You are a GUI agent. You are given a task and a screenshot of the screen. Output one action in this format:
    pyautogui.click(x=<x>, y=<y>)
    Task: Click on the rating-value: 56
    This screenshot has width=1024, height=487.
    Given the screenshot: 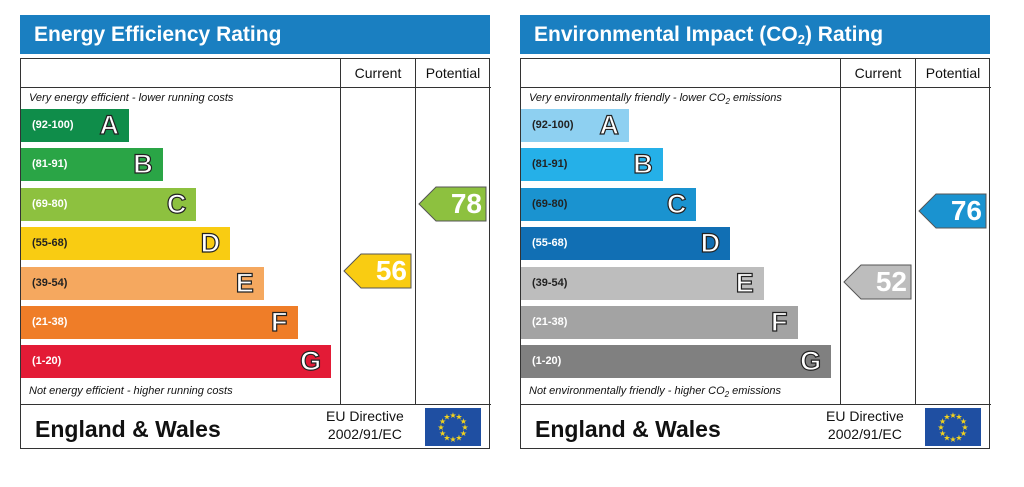 What is the action you would take?
    pyautogui.click(x=391, y=270)
    